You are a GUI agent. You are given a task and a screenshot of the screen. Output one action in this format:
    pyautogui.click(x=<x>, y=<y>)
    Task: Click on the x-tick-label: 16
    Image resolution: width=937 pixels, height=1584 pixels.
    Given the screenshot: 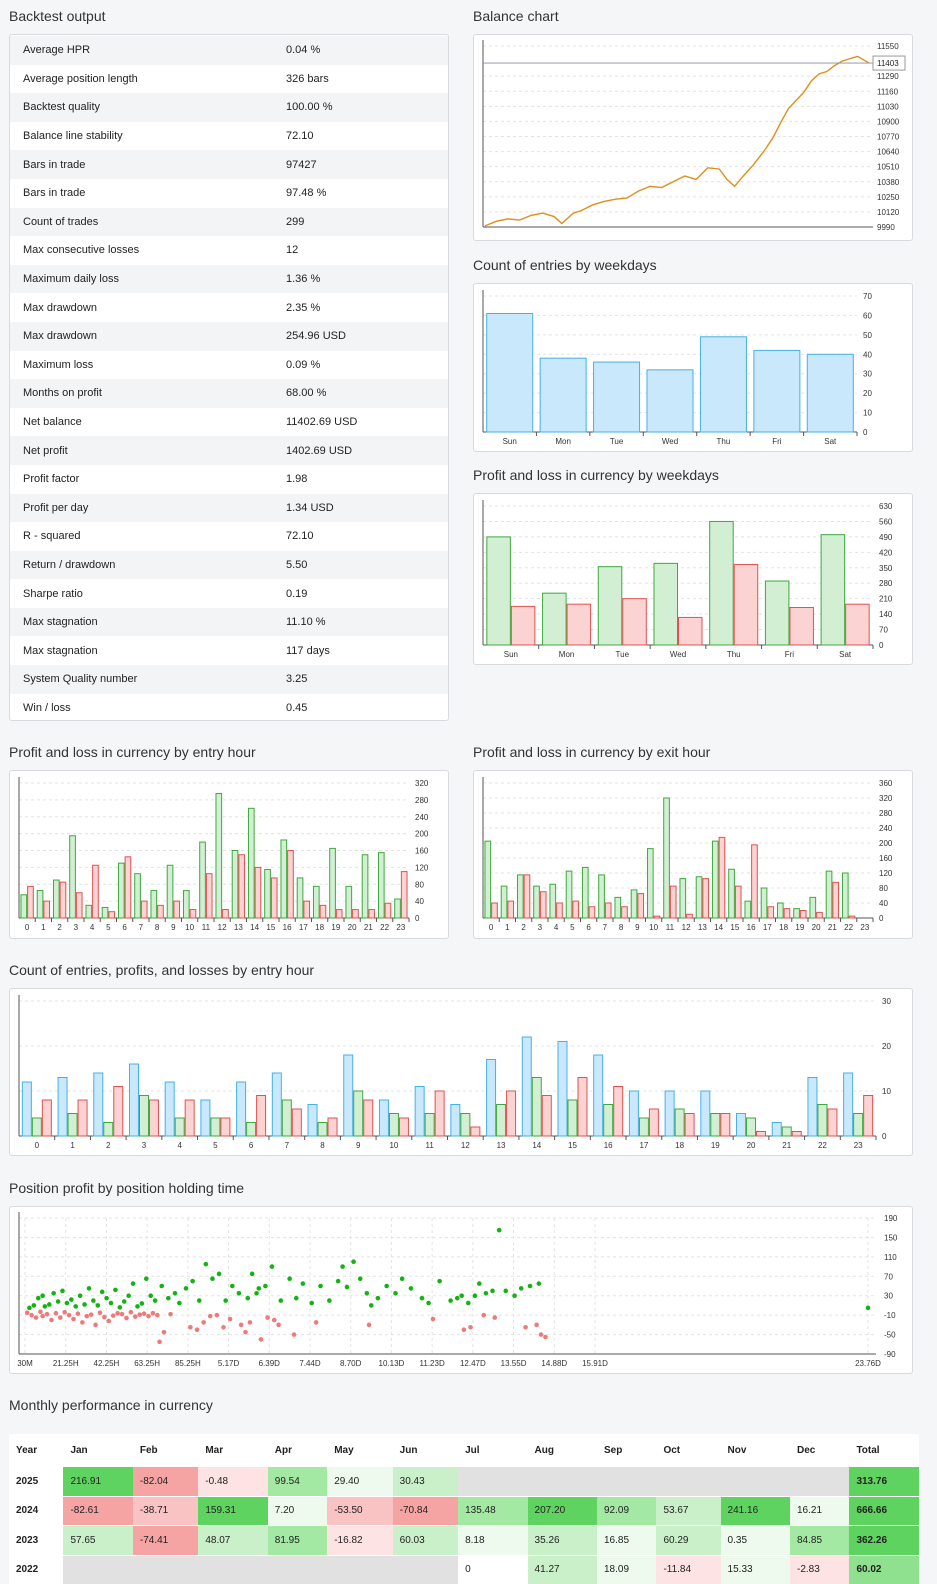 What is the action you would take?
    pyautogui.click(x=608, y=1145)
    